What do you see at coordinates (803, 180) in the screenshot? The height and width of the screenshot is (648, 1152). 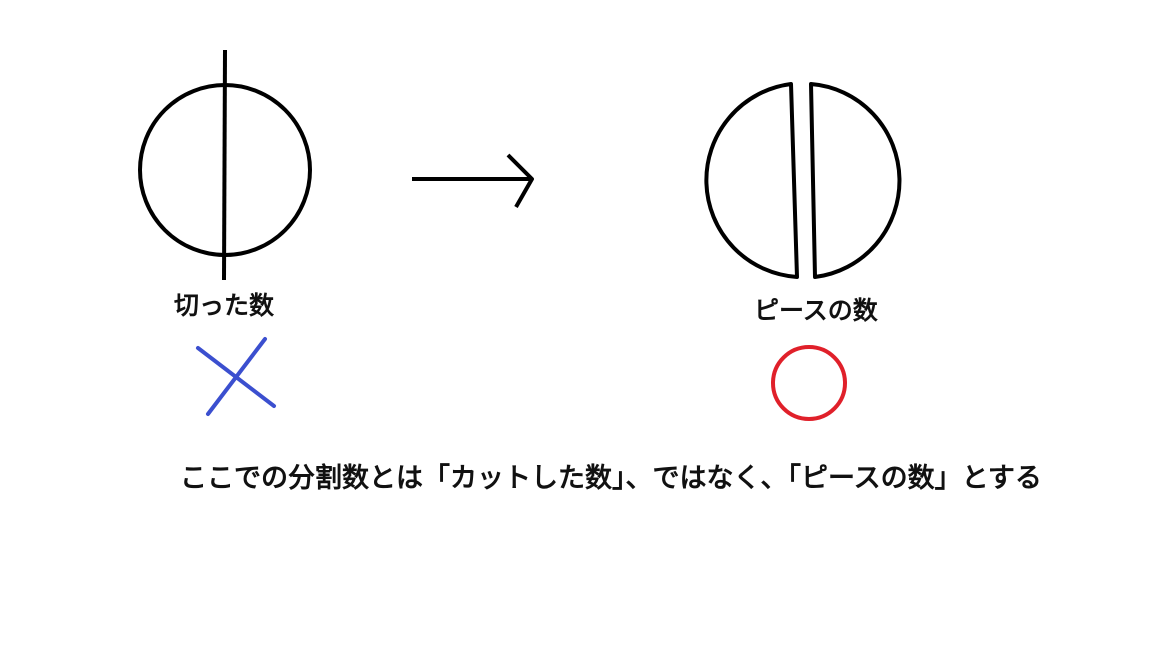 I see `pieces-diagram` at bounding box center [803, 180].